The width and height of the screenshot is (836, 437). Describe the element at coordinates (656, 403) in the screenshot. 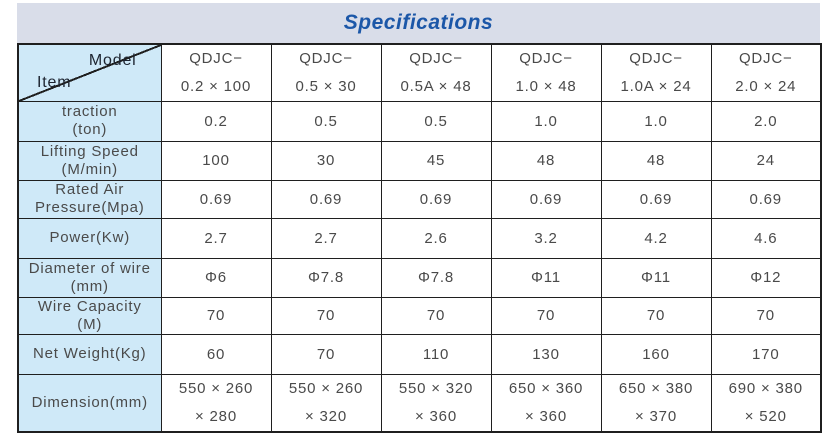

I see `spec-cell: 650 × 380 × 370` at that location.